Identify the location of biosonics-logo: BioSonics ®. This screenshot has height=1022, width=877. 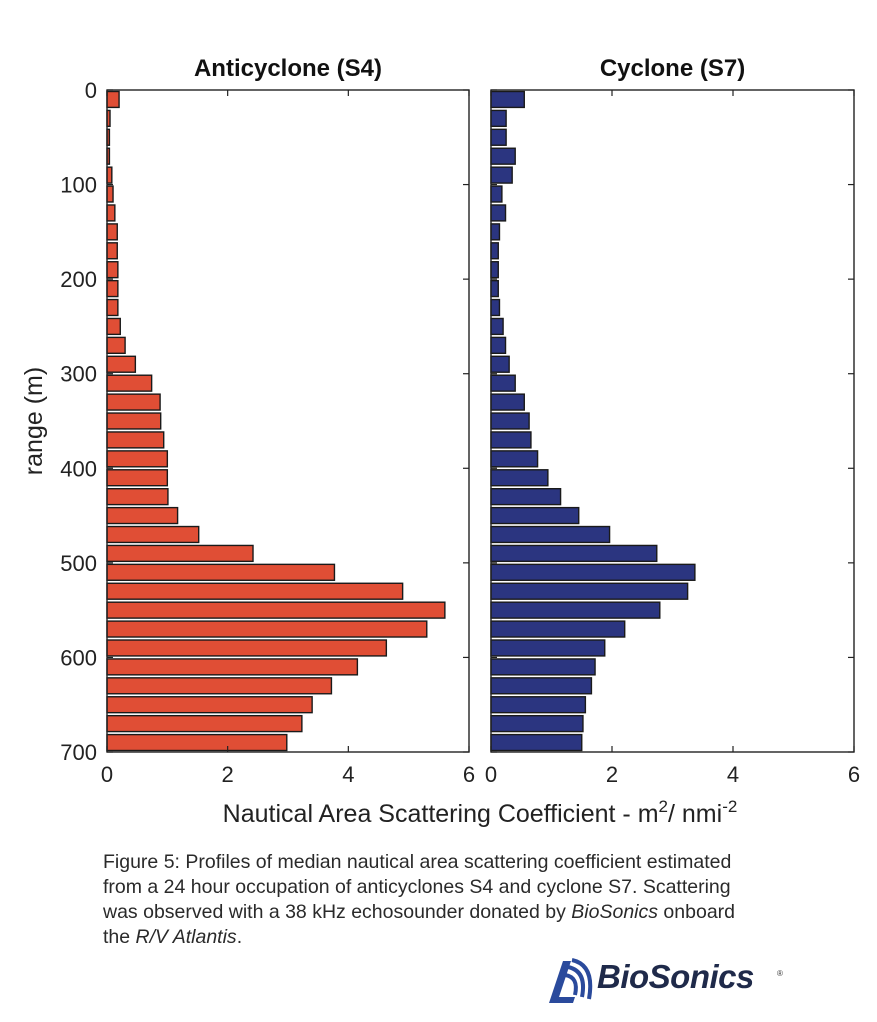
(670, 982).